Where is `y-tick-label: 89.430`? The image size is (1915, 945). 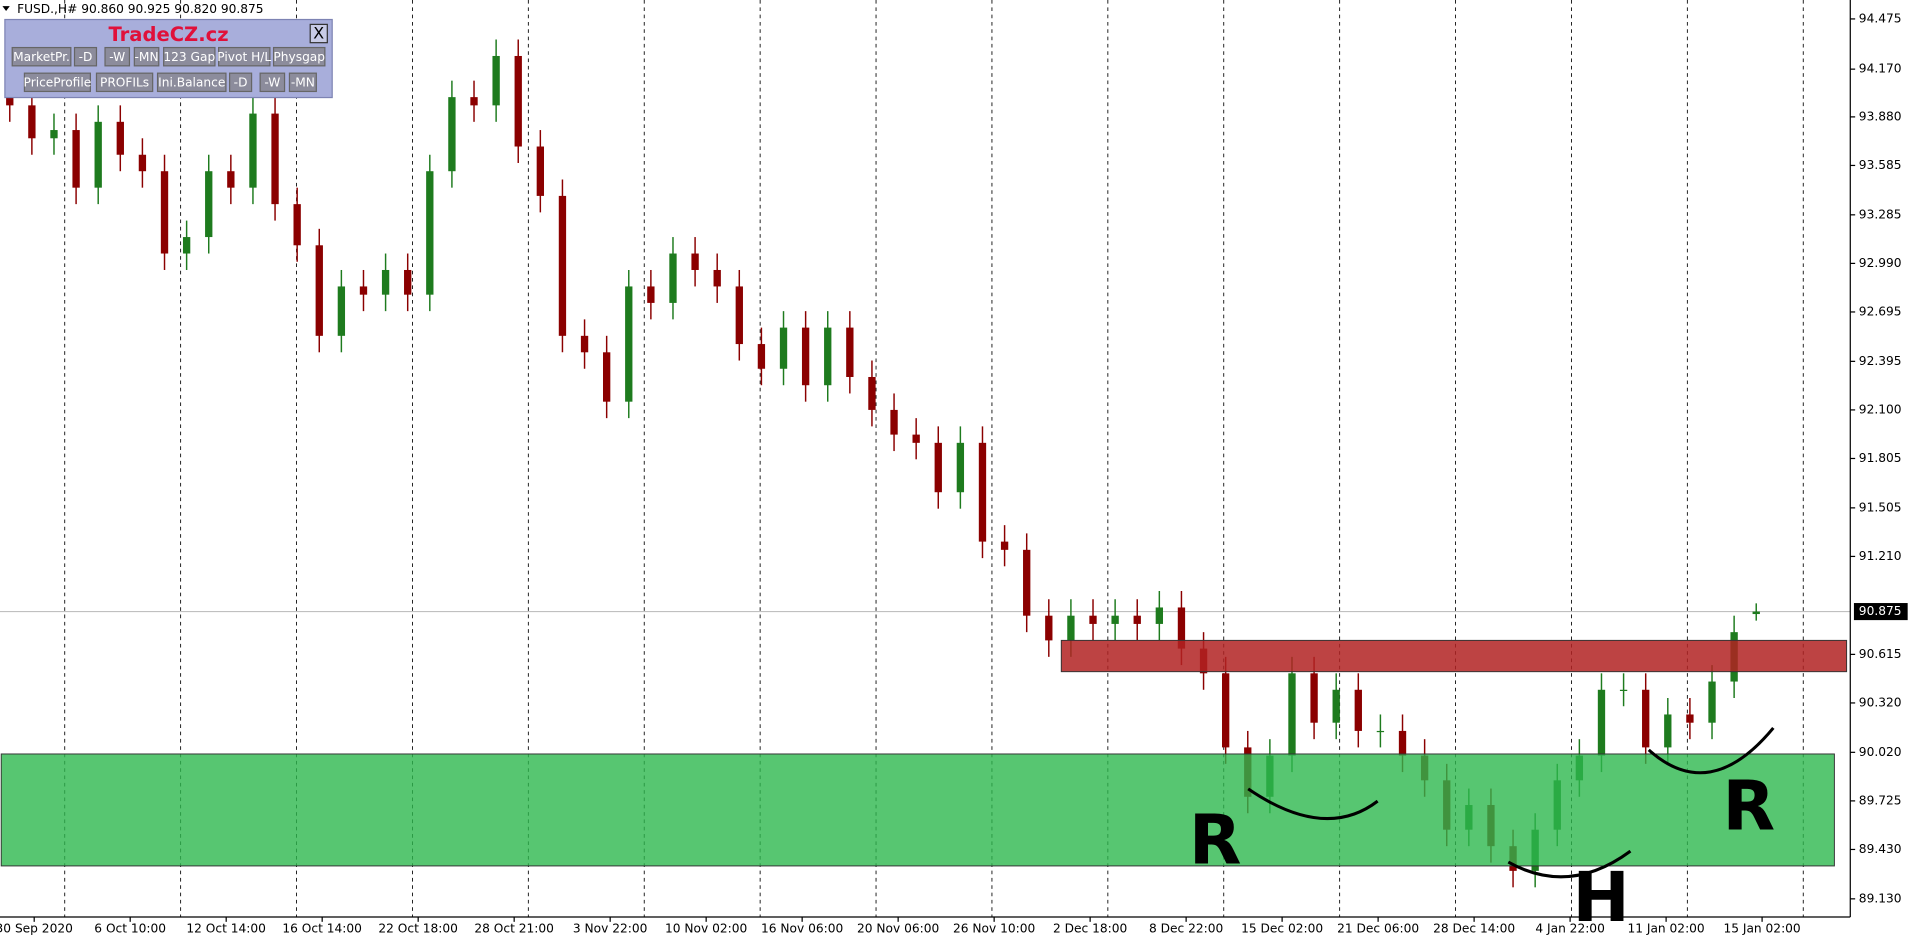 y-tick-label: 89.430 is located at coordinates (1880, 849).